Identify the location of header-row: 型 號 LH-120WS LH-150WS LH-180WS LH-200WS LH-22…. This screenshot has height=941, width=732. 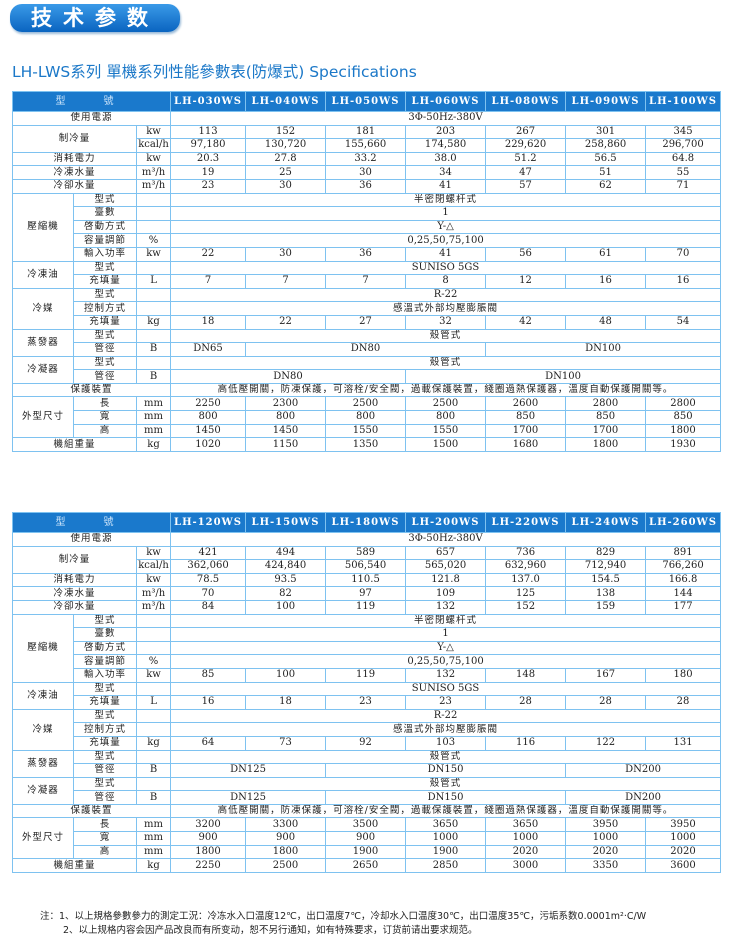
(366, 522).